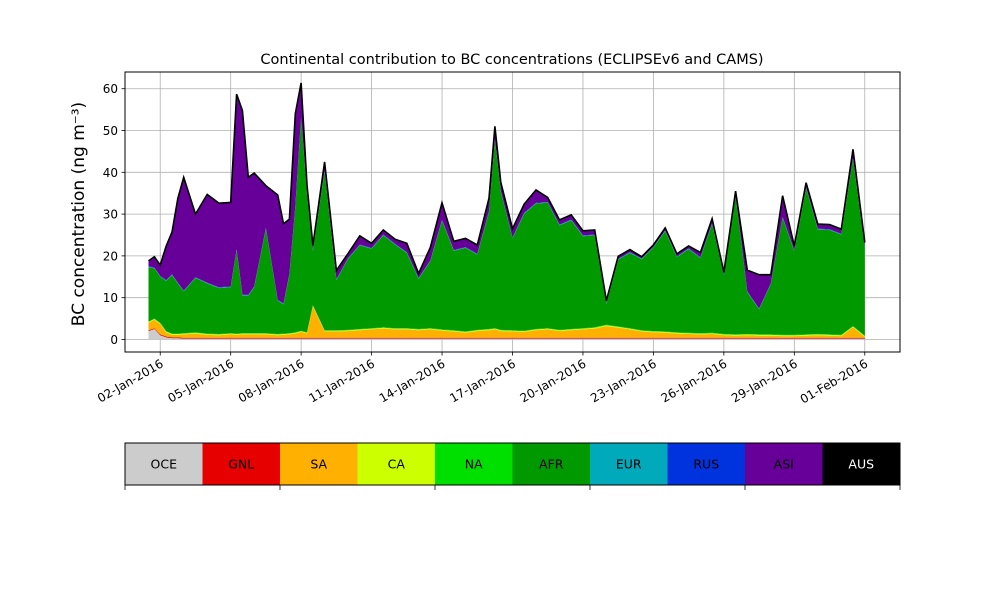 The width and height of the screenshot is (1000, 600). Describe the element at coordinates (110, 173) in the screenshot. I see `y-tick-label: 40` at that location.